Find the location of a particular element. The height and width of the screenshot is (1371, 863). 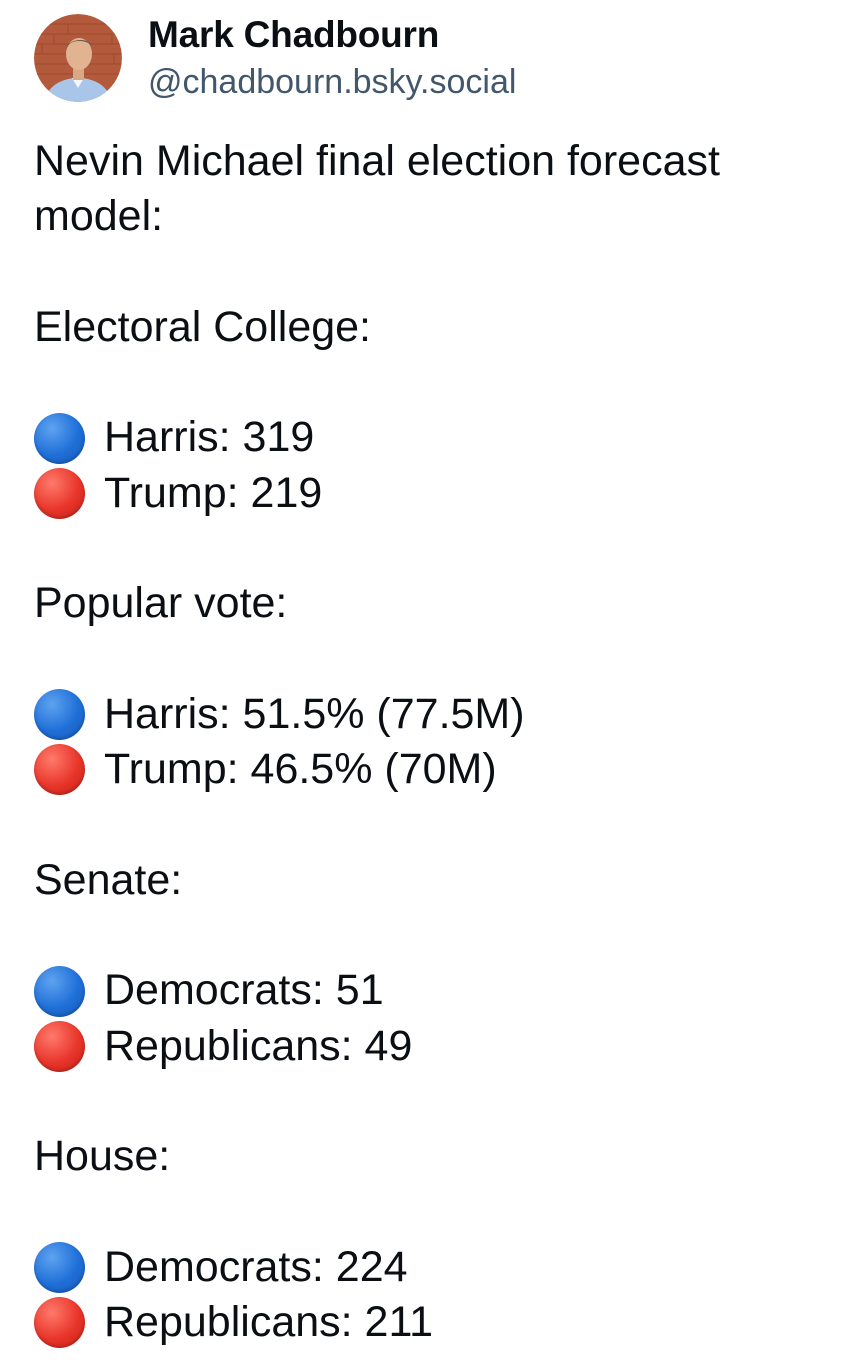

author-display-name: Mark Chadbourn is located at coordinates (294, 34).